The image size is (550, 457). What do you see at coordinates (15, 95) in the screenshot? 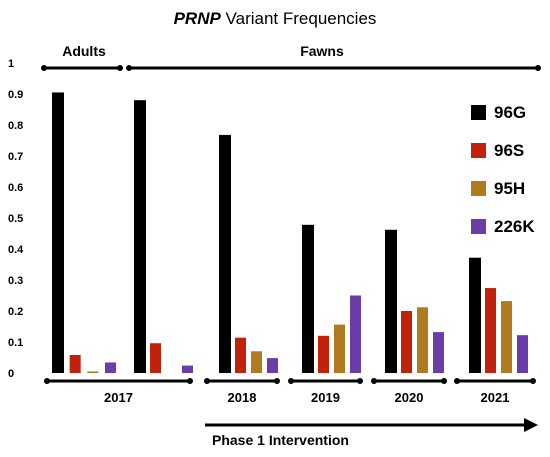
I see `y-tick-label: 0.9` at bounding box center [15, 95].